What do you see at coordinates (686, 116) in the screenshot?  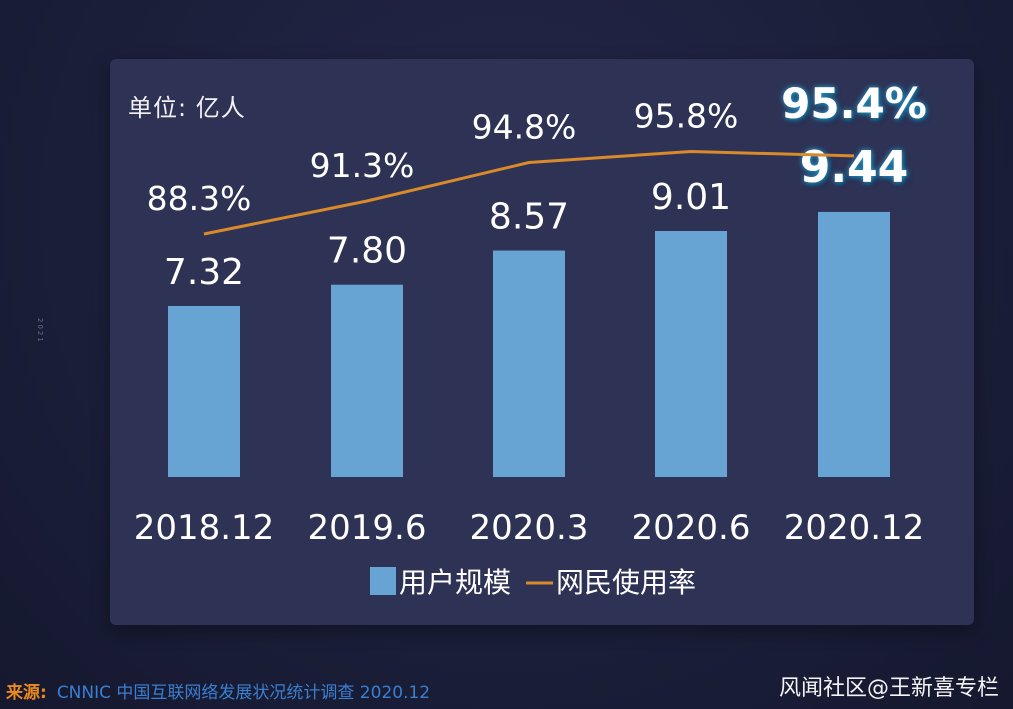 I see `rate-label-2020.6: 95.8%` at bounding box center [686, 116].